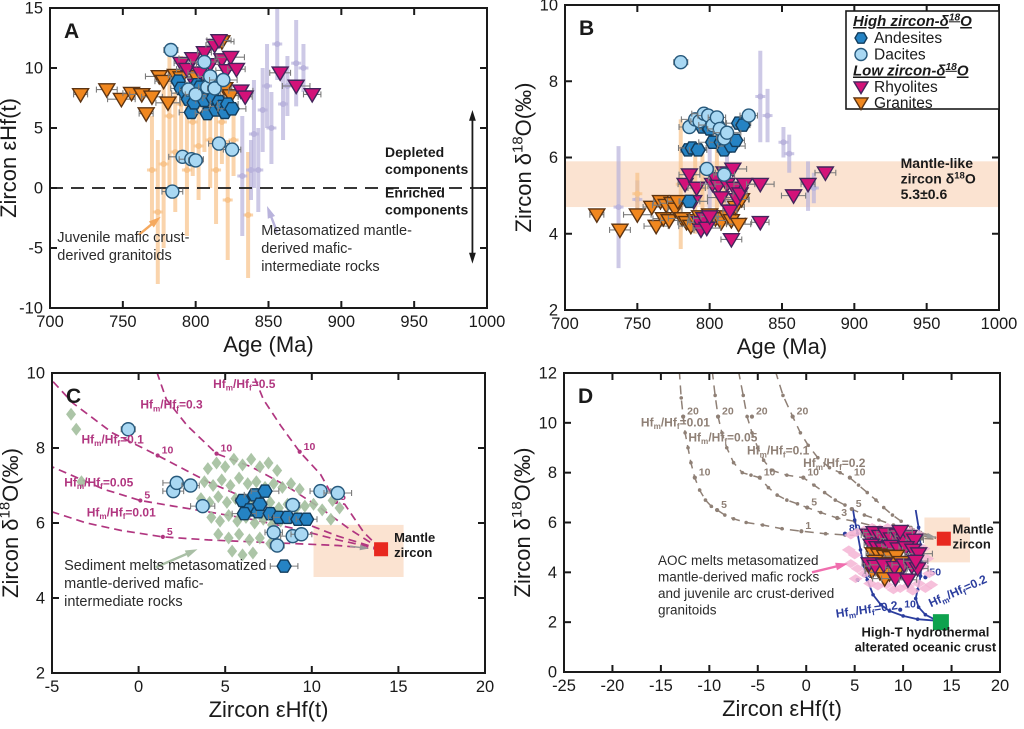 The image size is (1024, 729). I want to click on svg-text: Mantle-like, so click(937, 163).